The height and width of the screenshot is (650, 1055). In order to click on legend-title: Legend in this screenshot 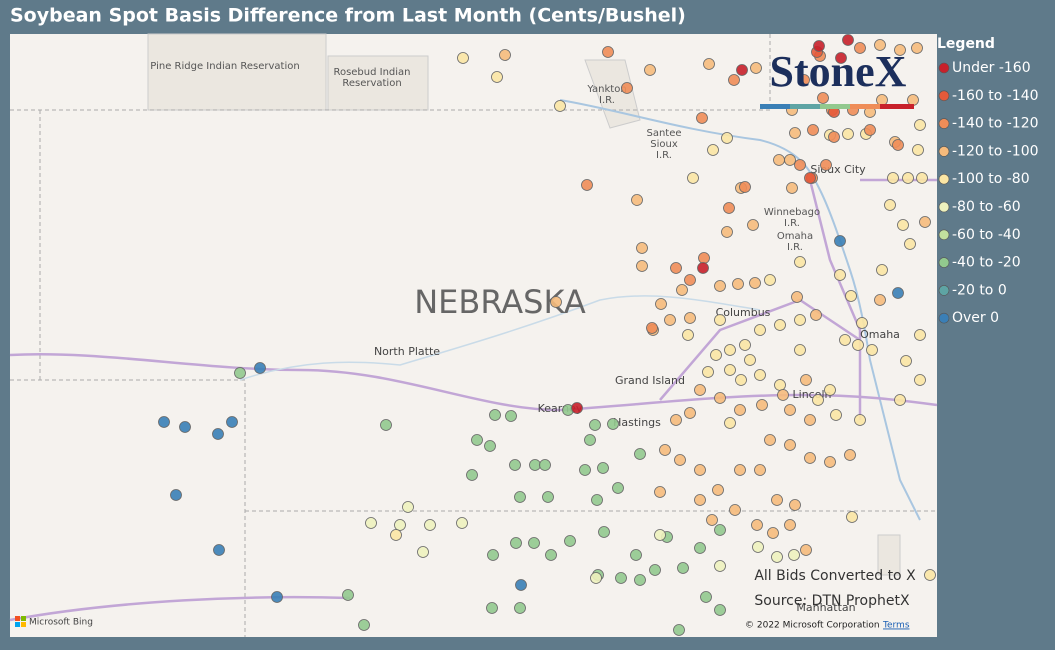, I will do `click(966, 44)`.